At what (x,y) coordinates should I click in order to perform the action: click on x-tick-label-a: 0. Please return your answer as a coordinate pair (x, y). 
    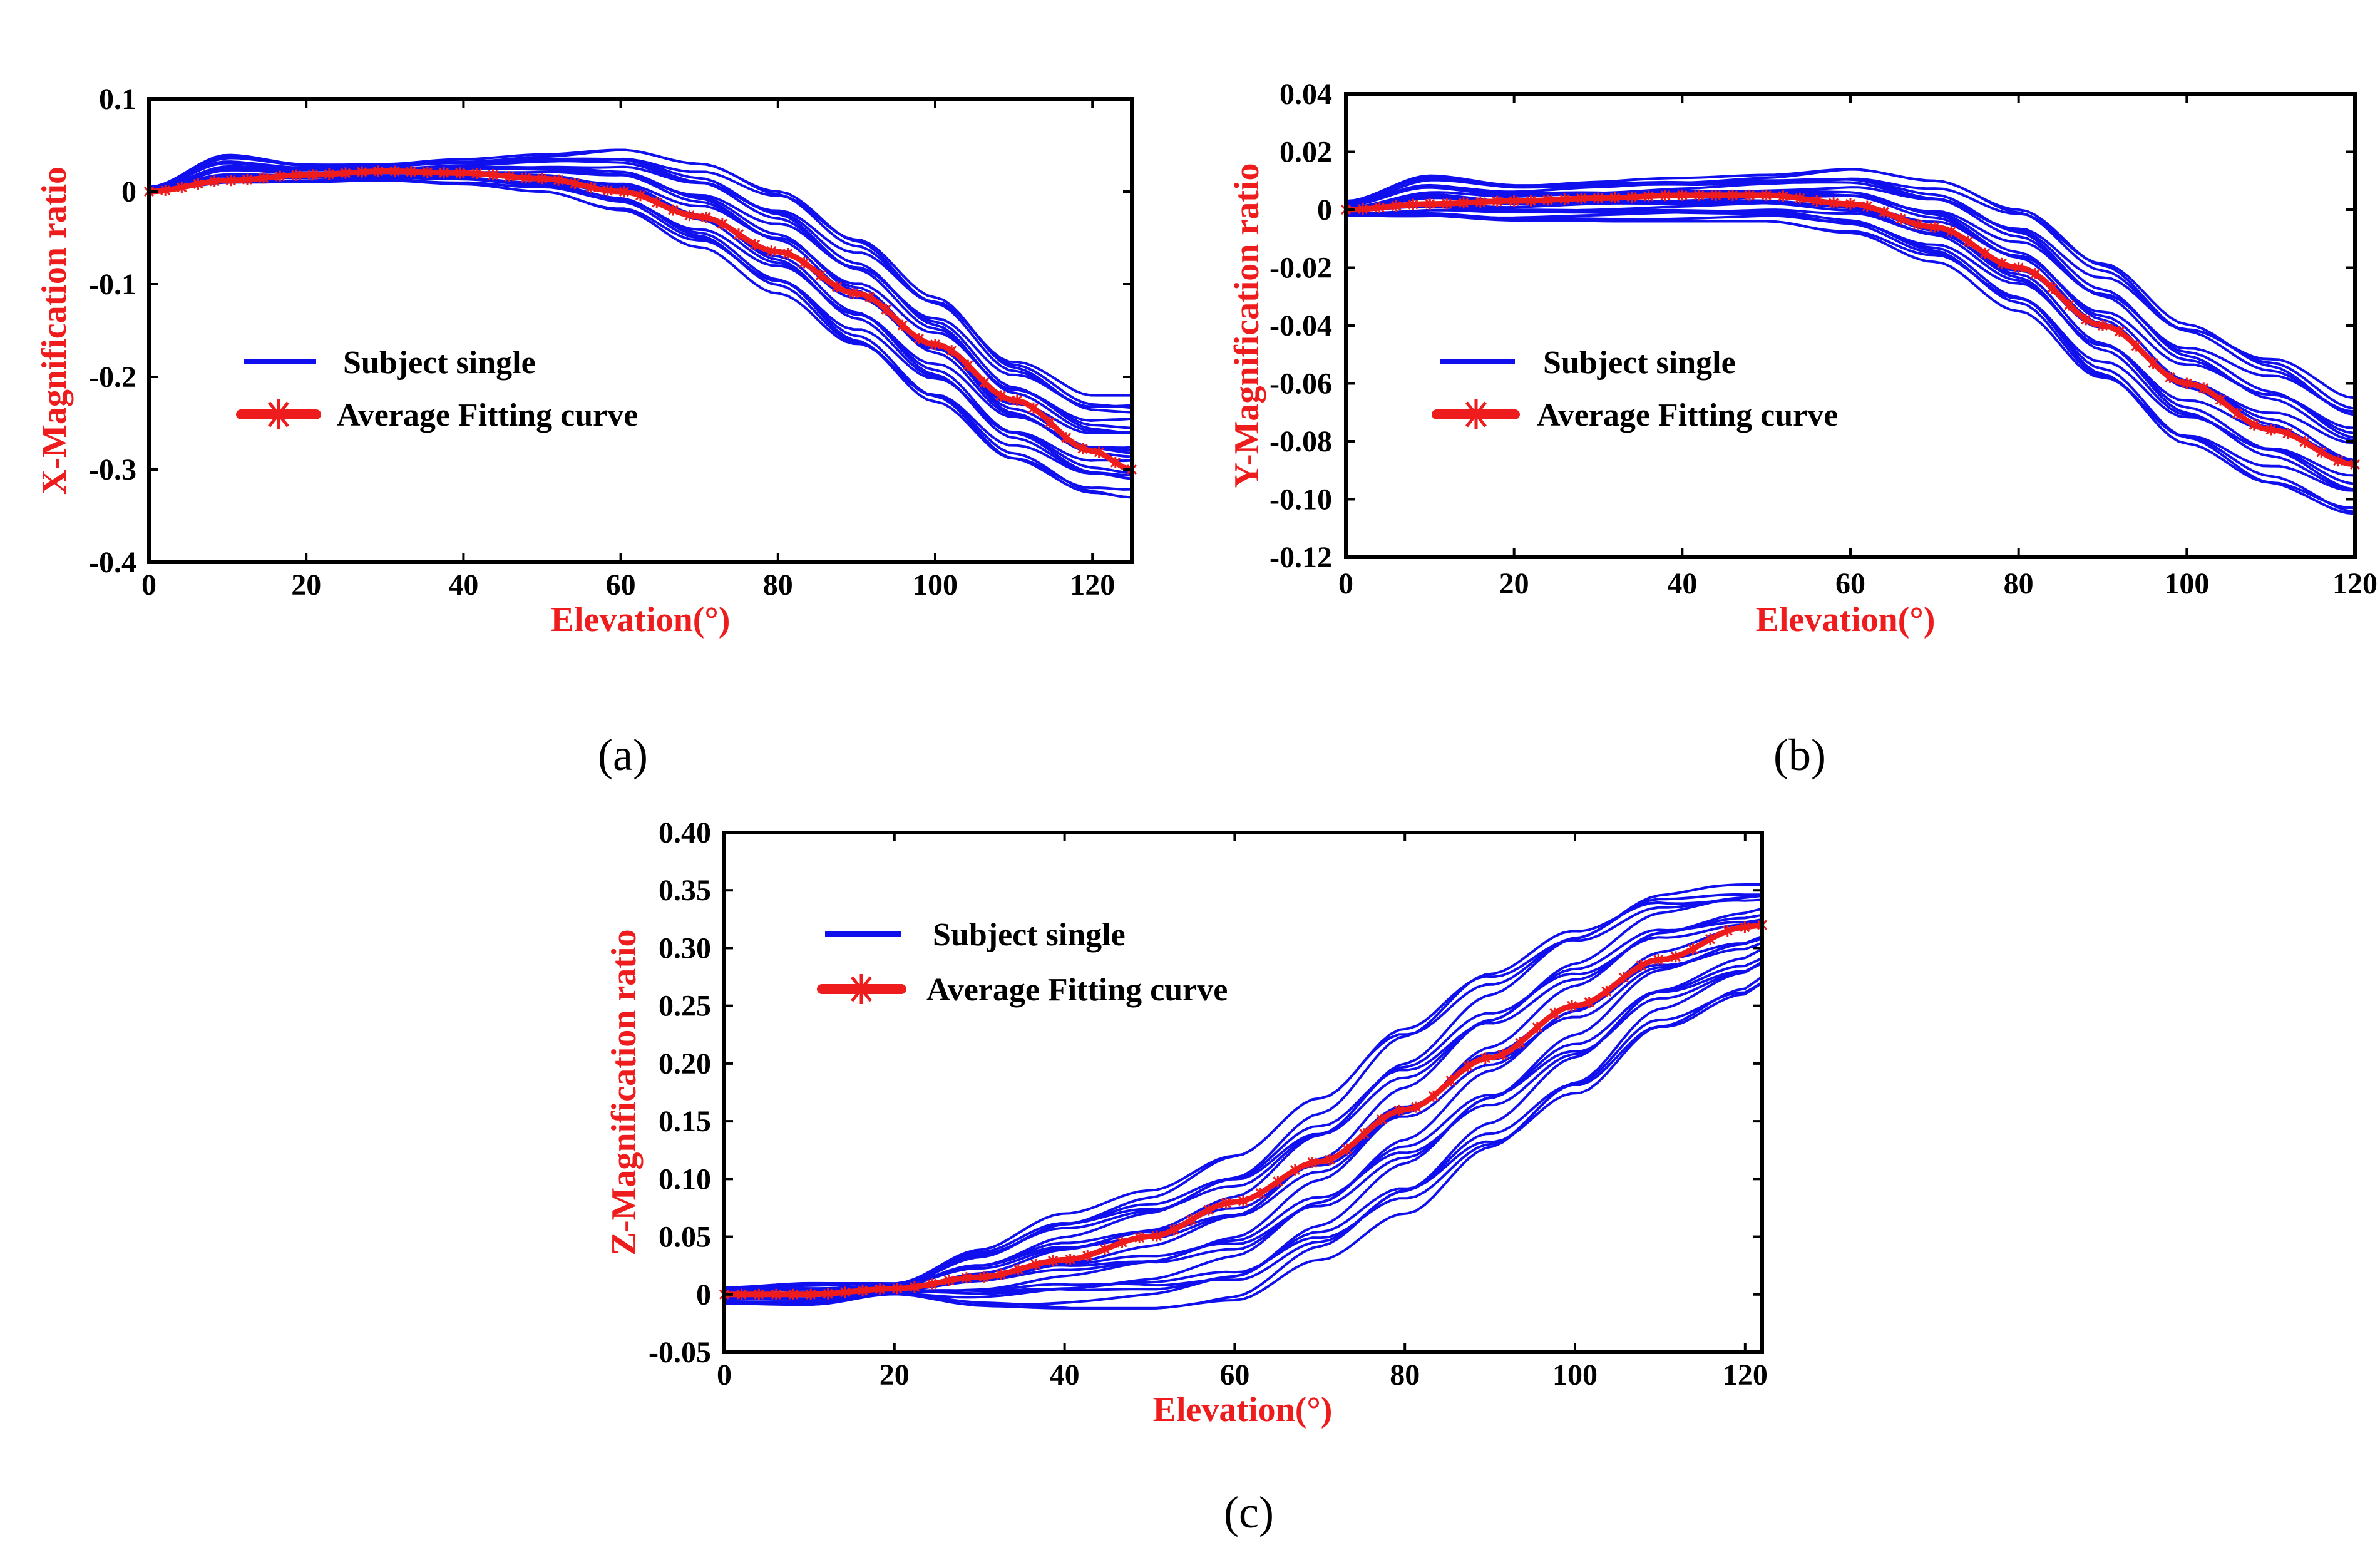
    Looking at the image, I should click on (148, 585).